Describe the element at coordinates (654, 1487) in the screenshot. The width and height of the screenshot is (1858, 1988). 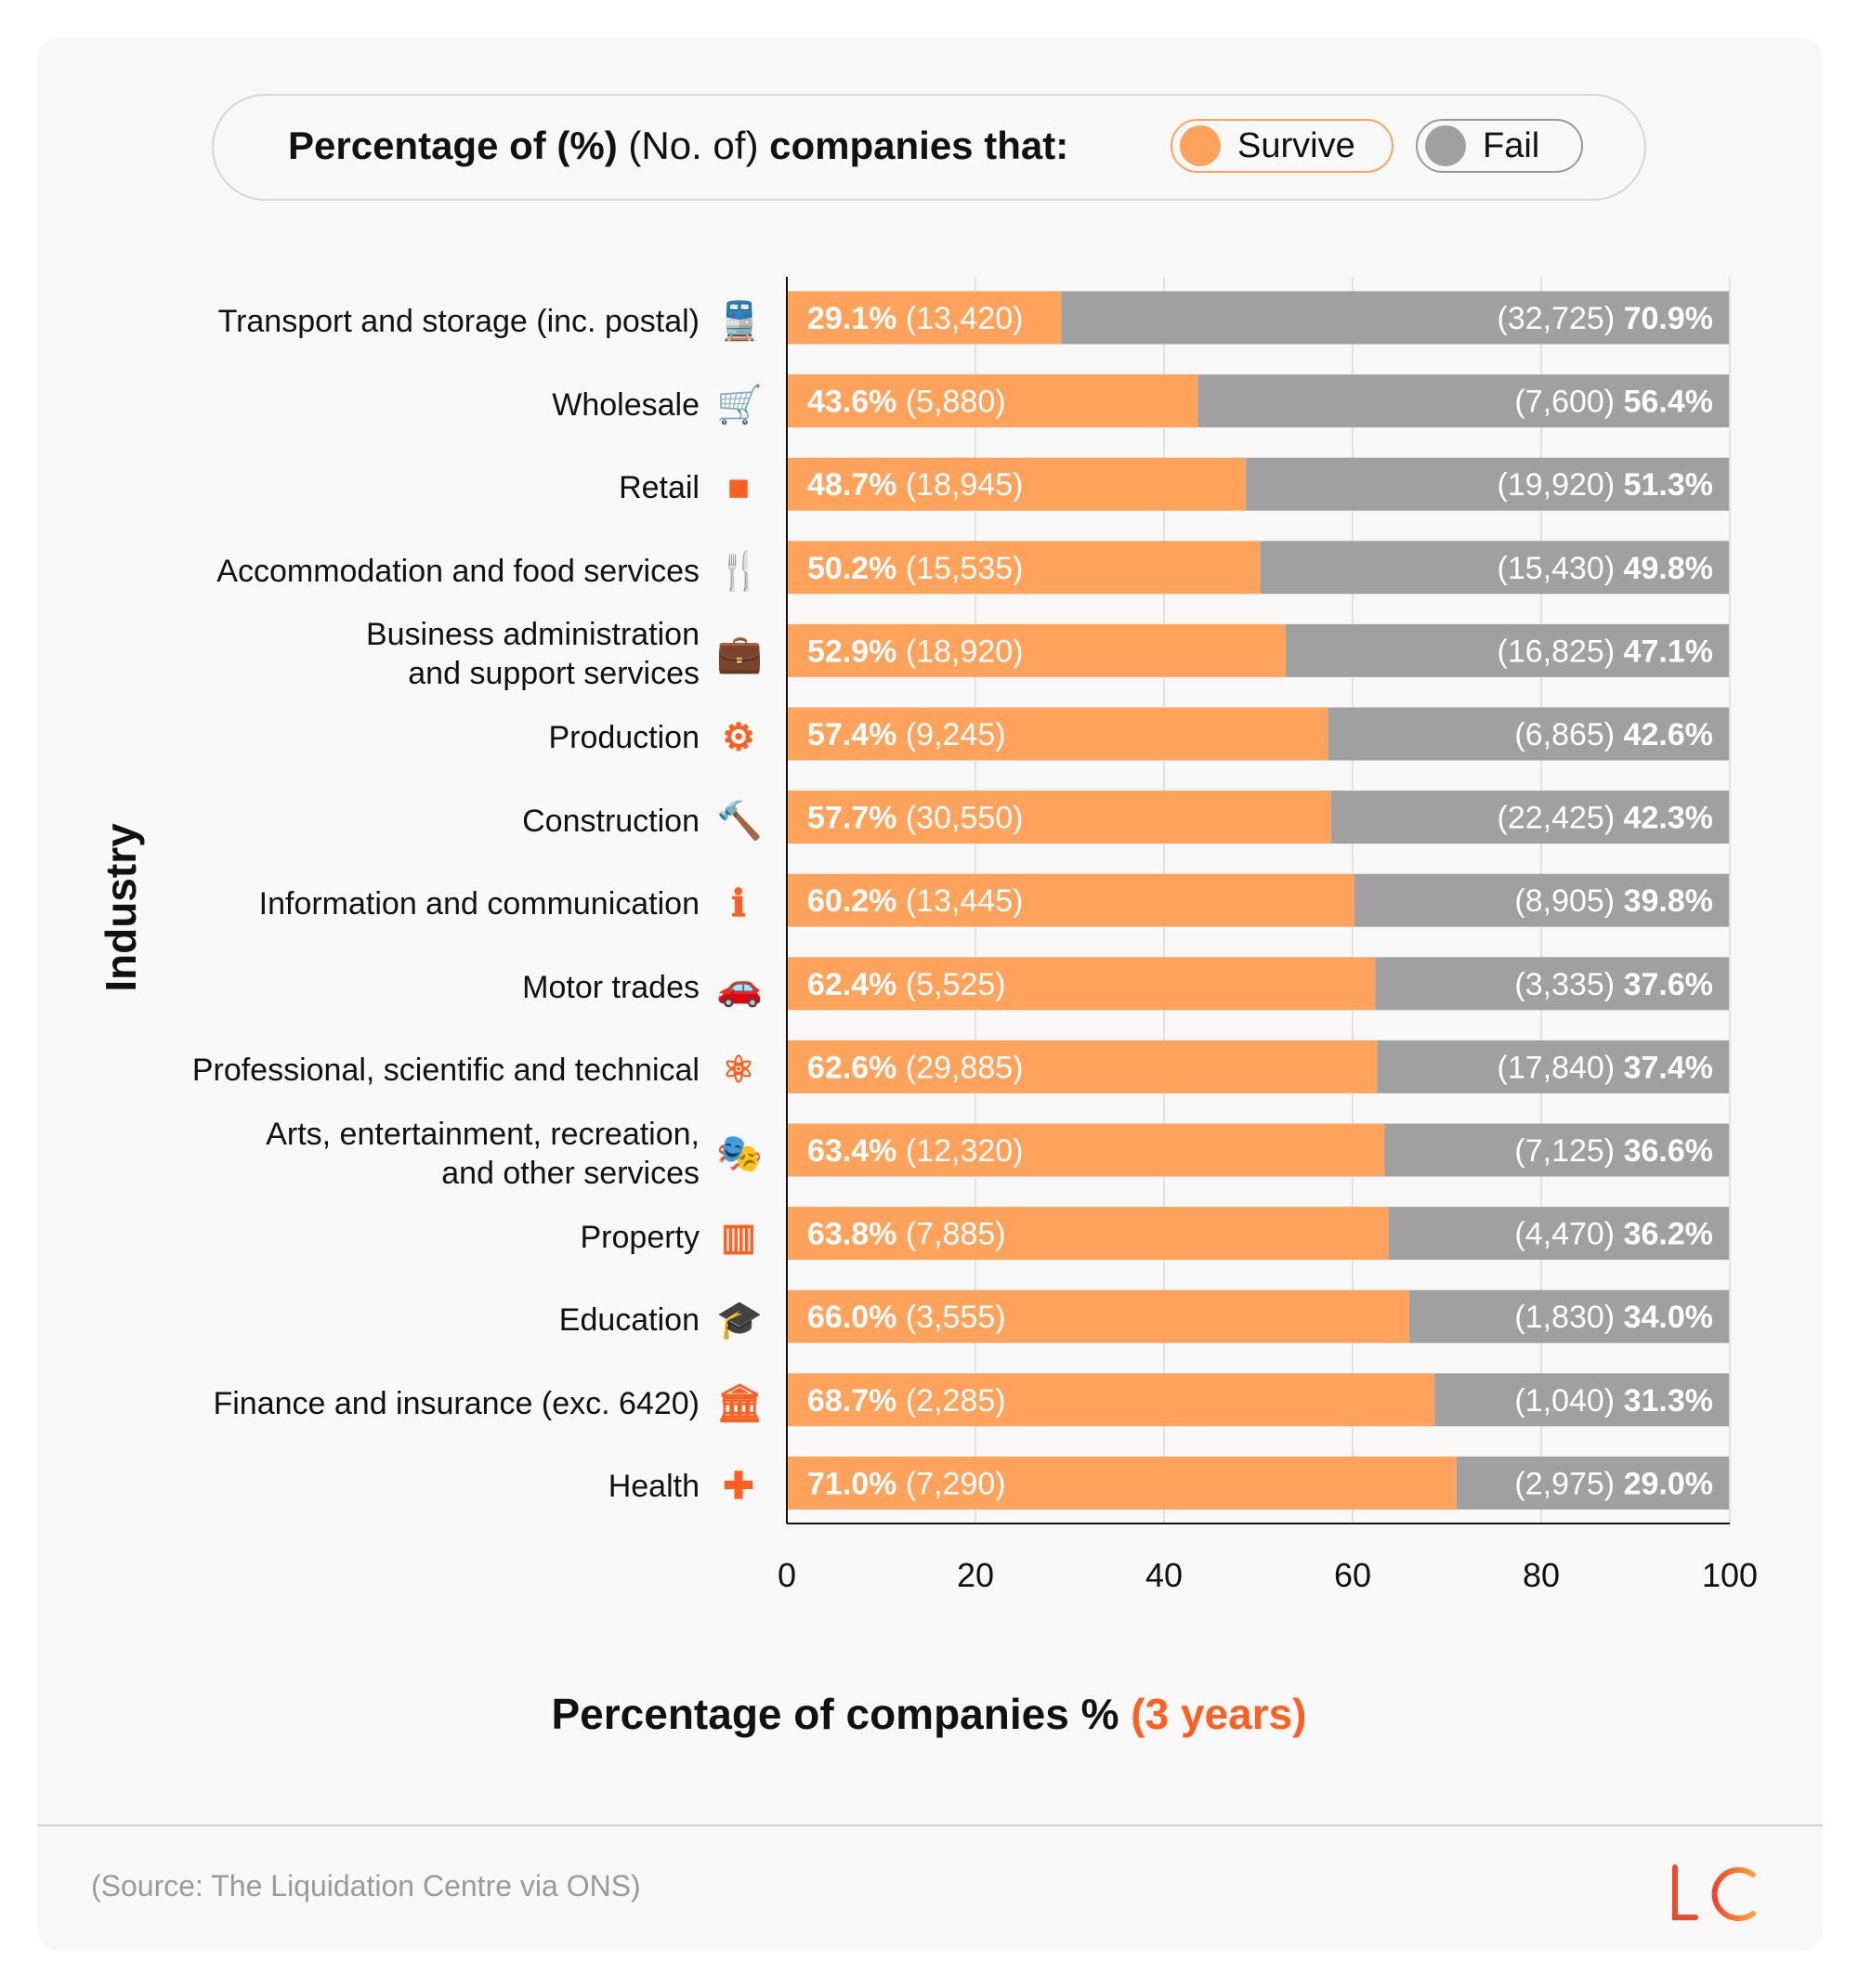
I see `category-label: Health` at that location.